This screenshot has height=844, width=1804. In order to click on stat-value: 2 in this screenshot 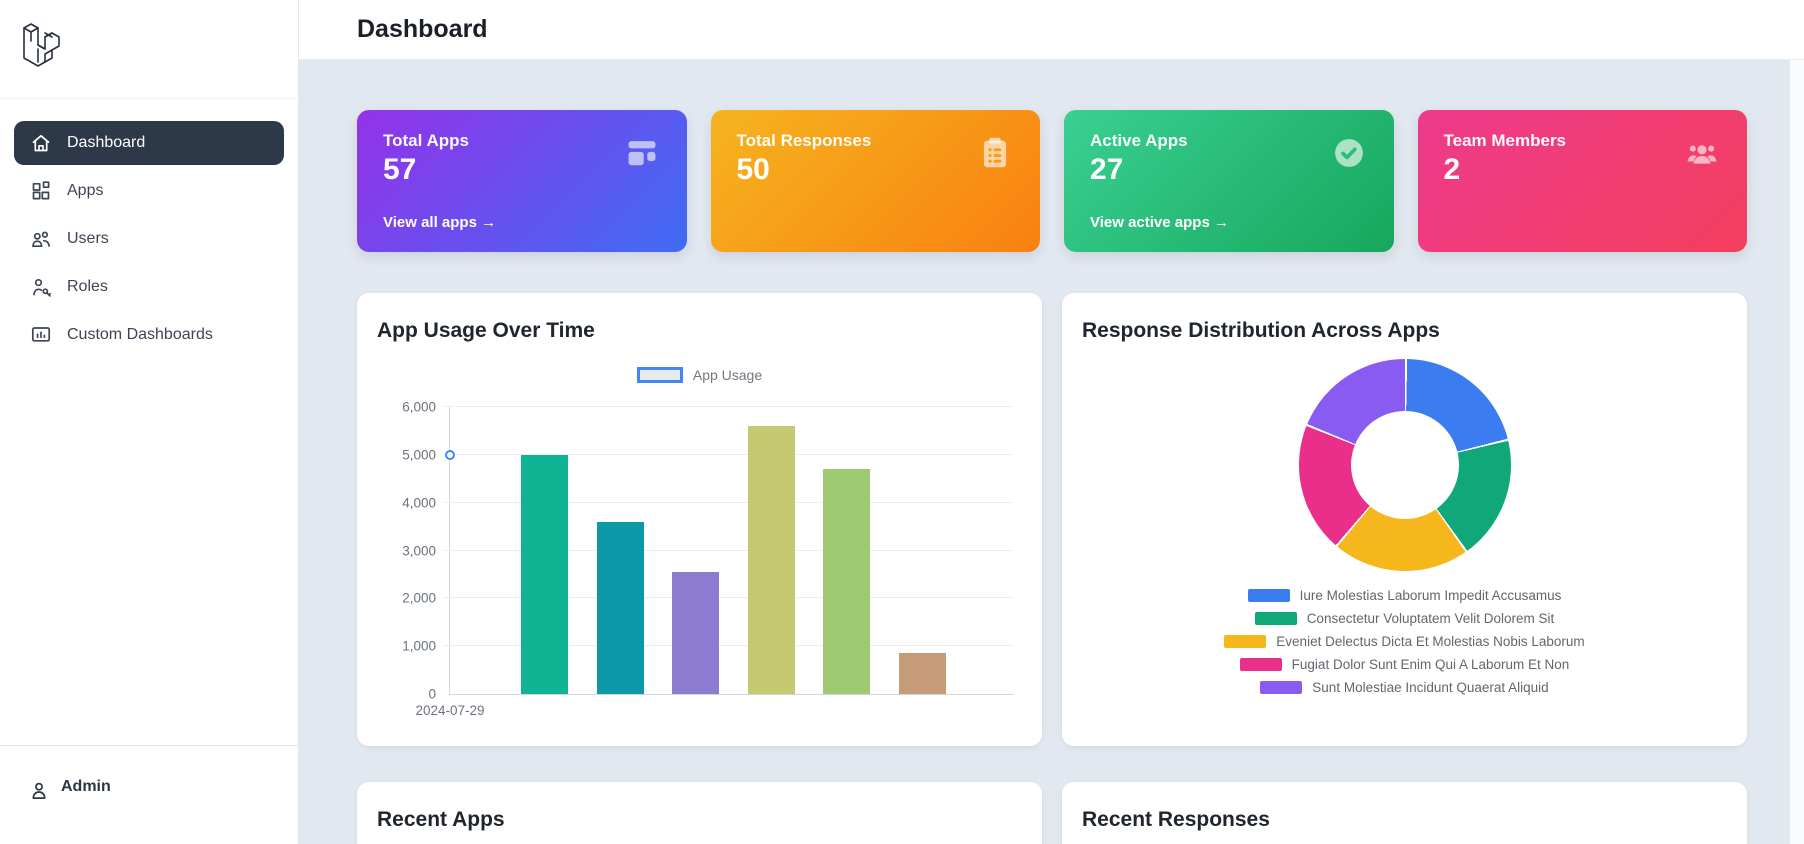, I will do `click(1452, 169)`.